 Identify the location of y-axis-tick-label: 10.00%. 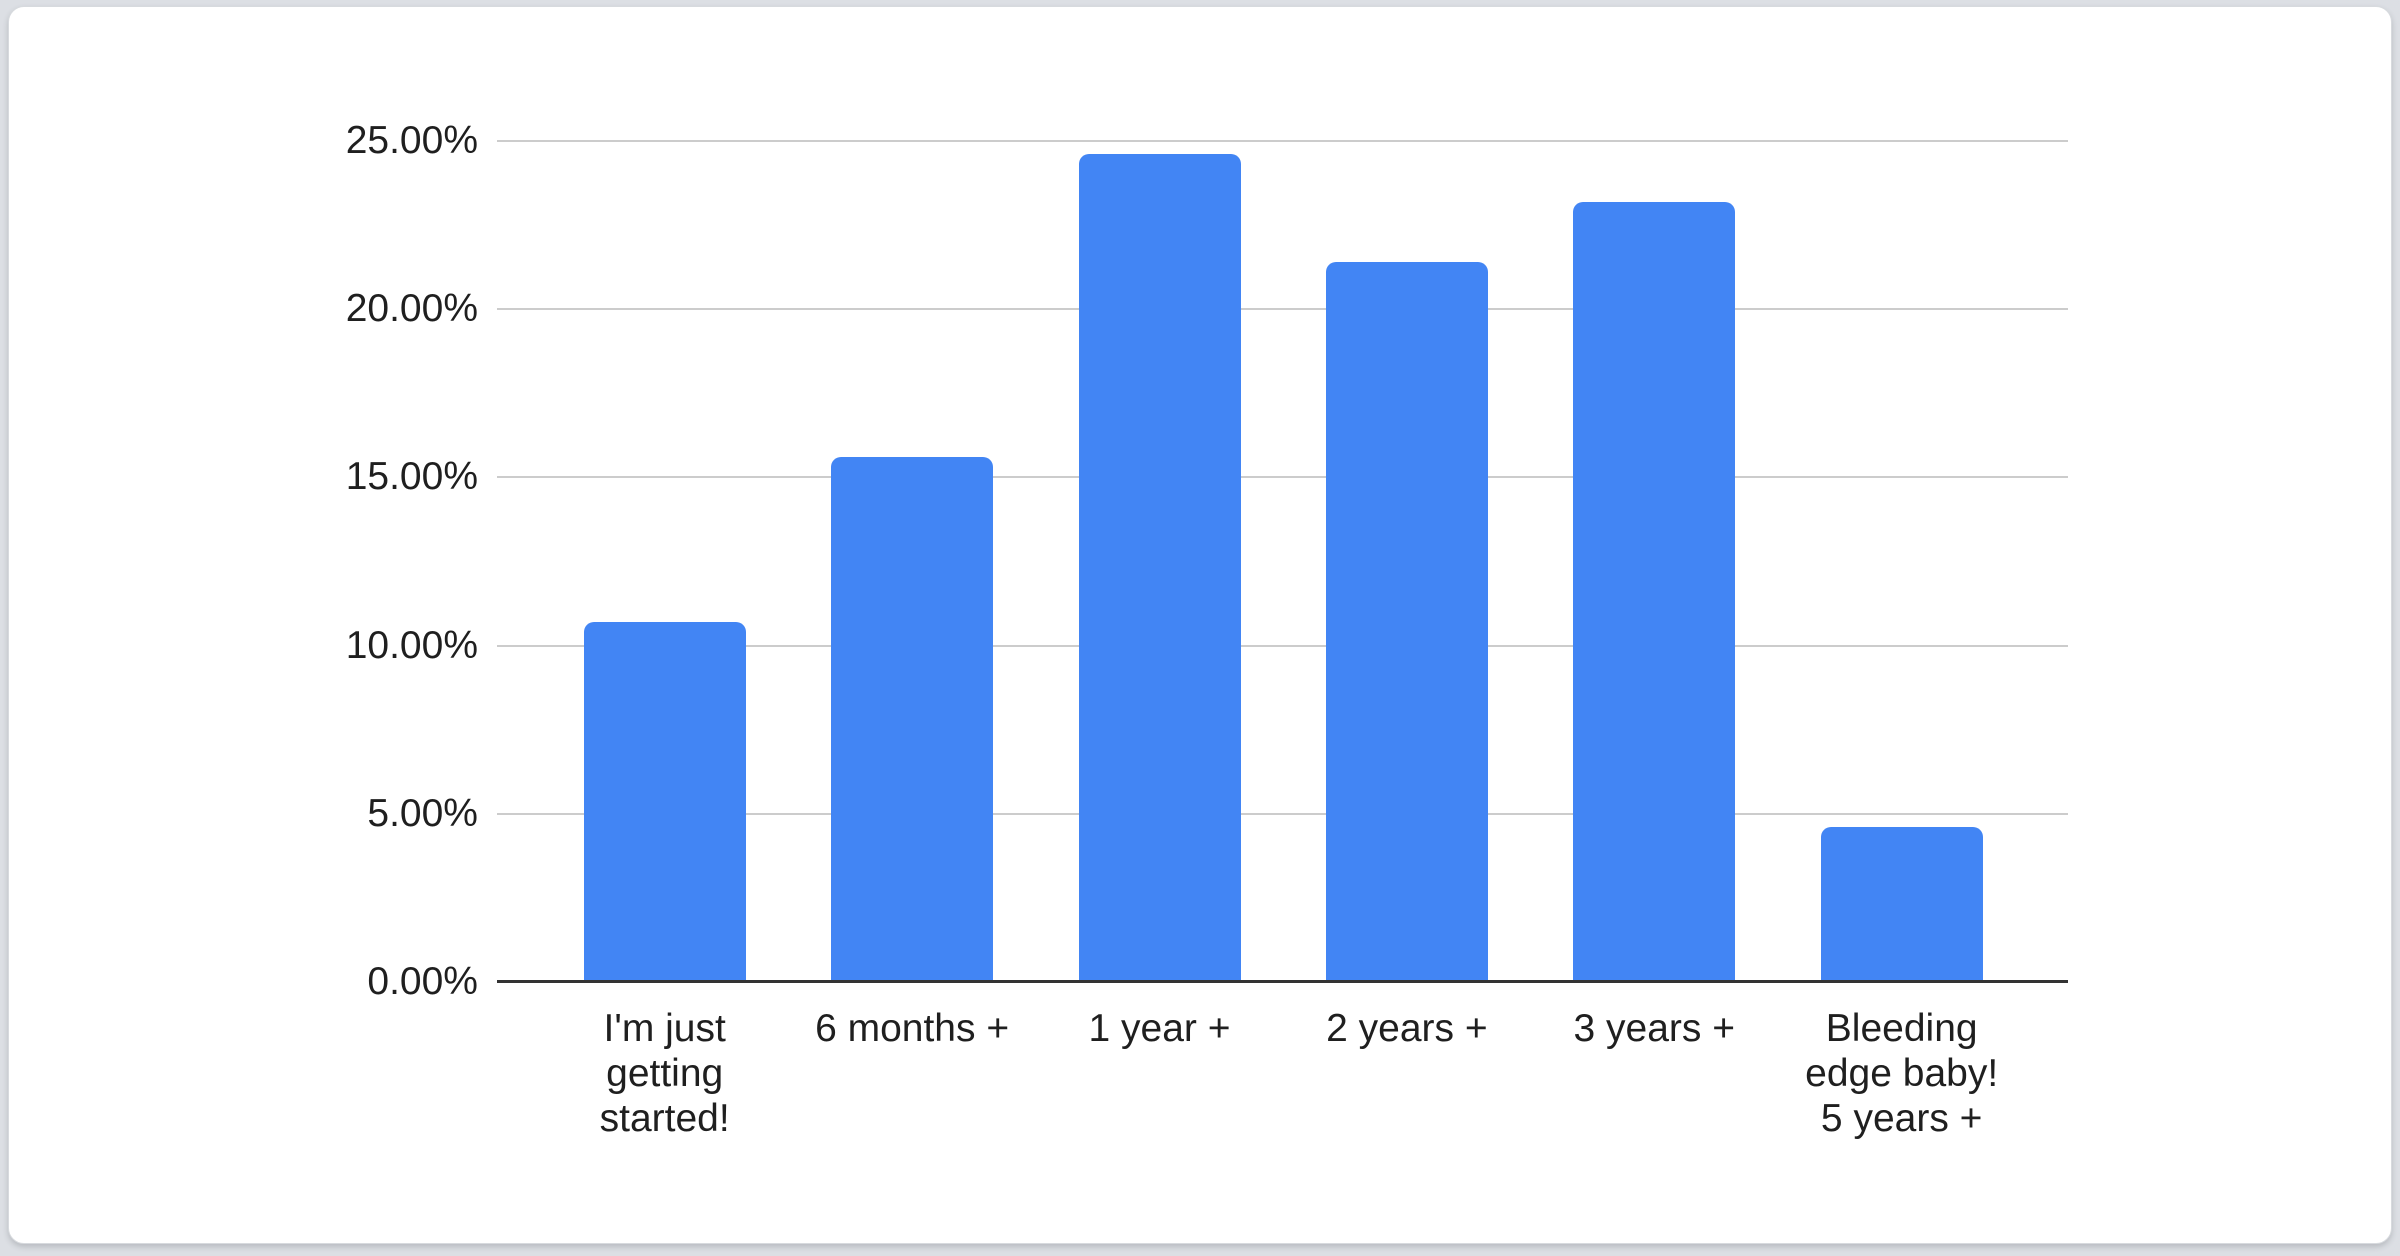
(411, 645).